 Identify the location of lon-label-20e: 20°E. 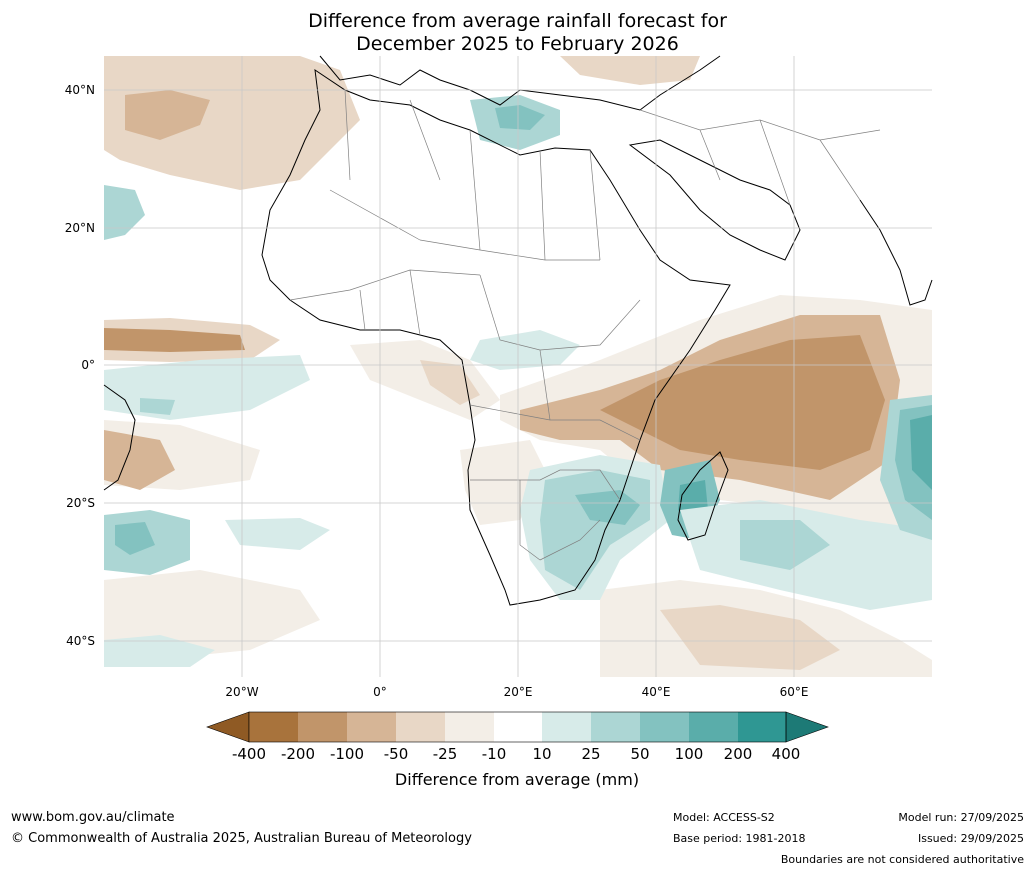
(518, 692).